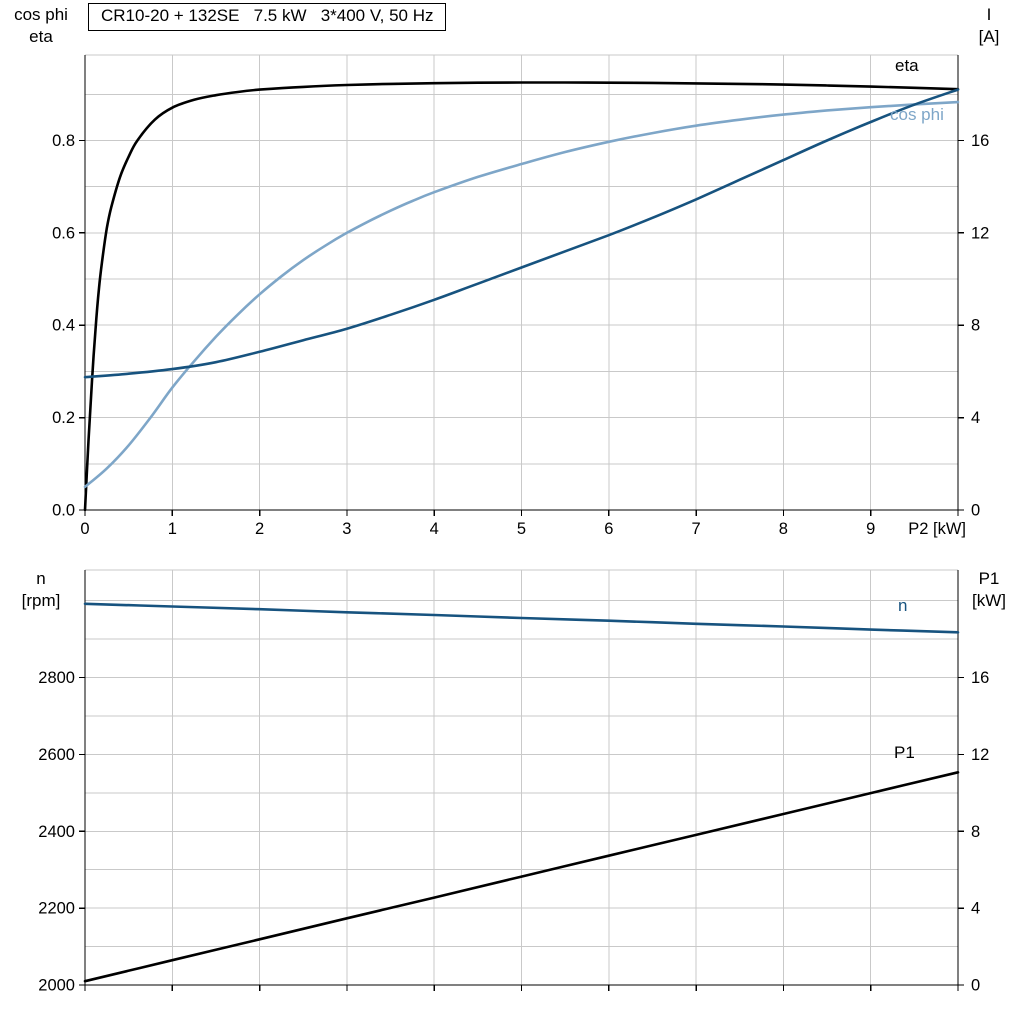 The height and width of the screenshot is (1024, 1024). Describe the element at coordinates (63, 511) in the screenshot. I see `left-tick-label: 0.0` at that location.